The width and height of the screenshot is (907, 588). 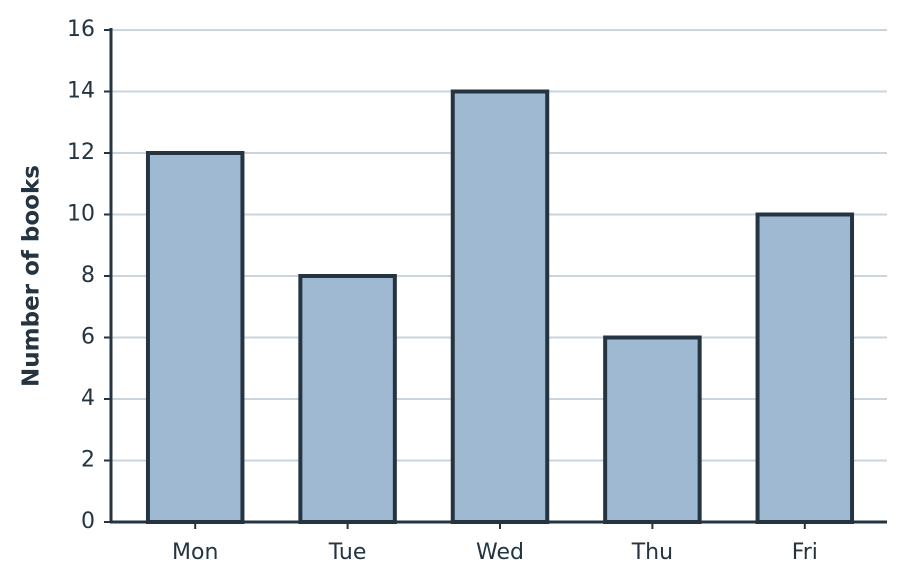 I want to click on x-tick-label: Wed, so click(x=500, y=552).